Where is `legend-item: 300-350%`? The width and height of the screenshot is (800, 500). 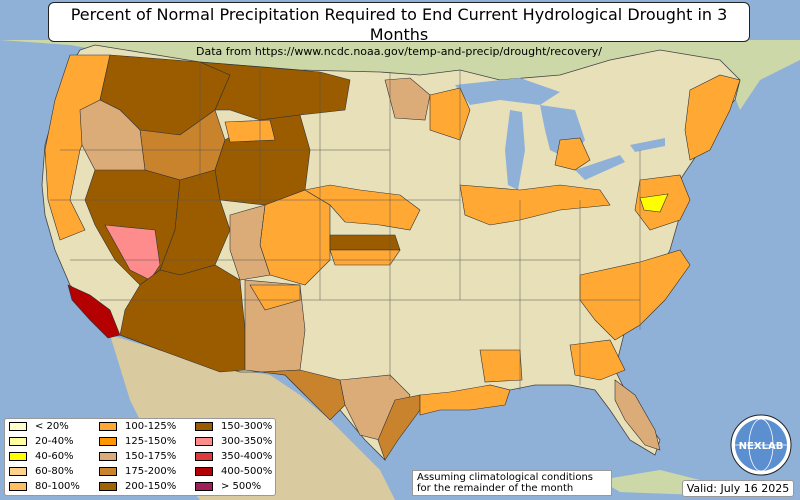
legend-item: 300-350% is located at coordinates (233, 442).